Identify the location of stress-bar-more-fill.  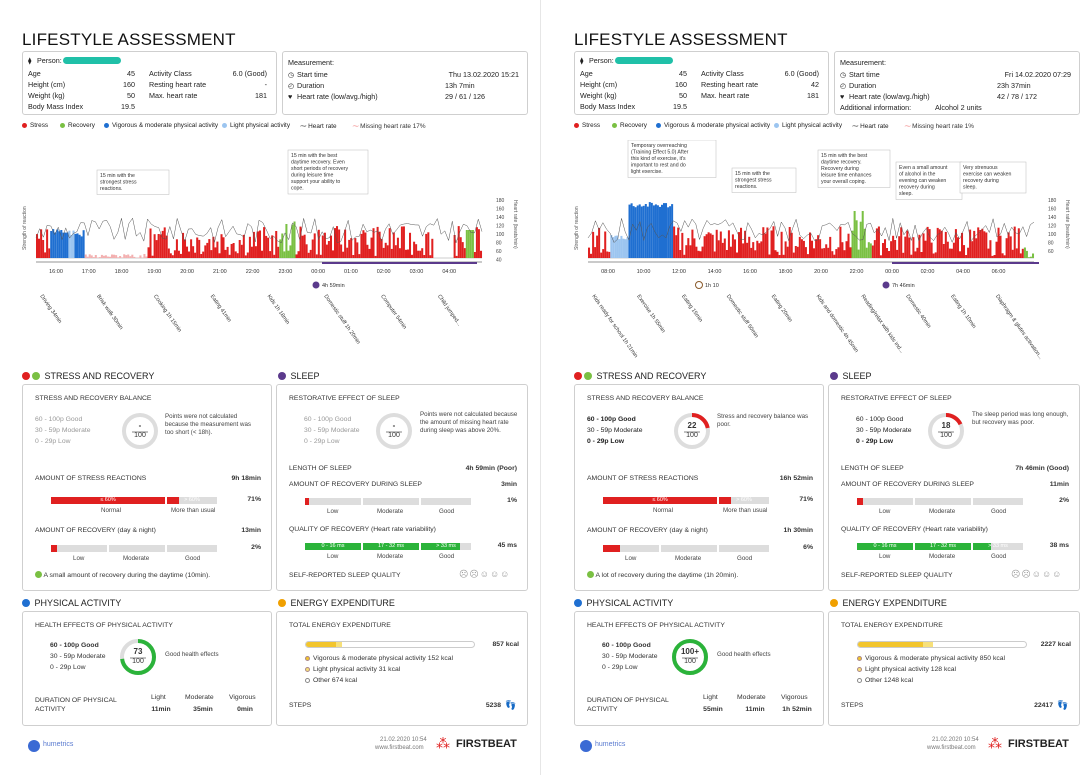
(173, 500).